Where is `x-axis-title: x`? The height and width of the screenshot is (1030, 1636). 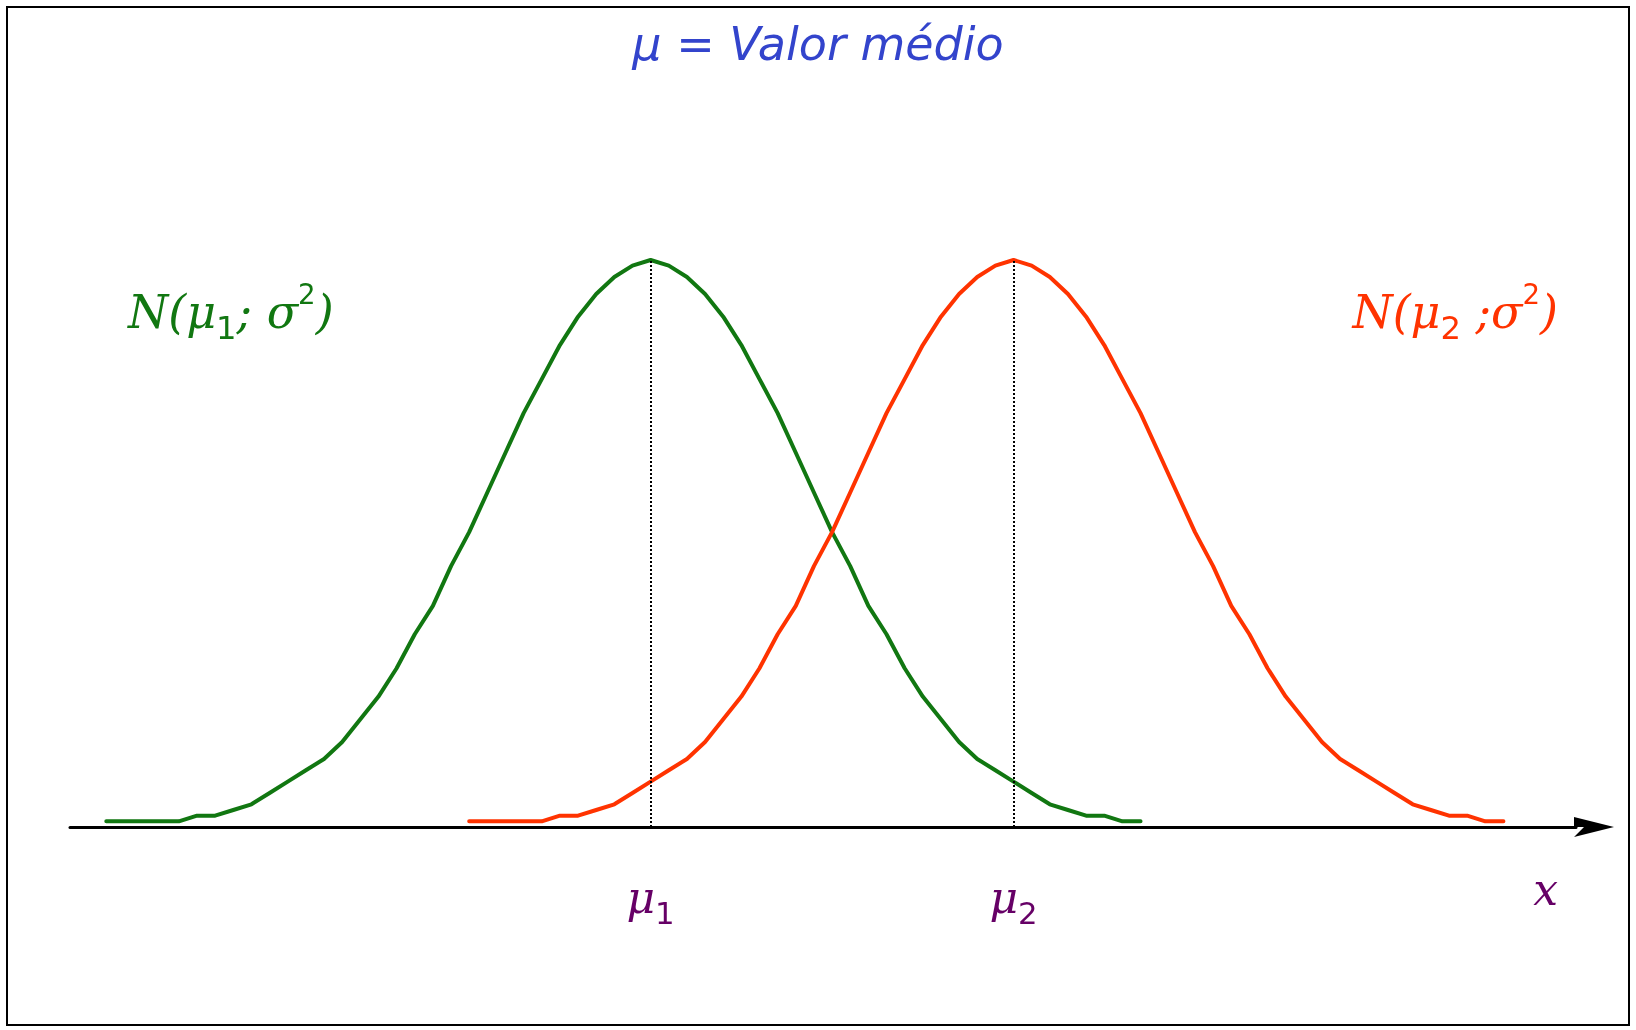 x-axis-title: x is located at coordinates (1546, 890).